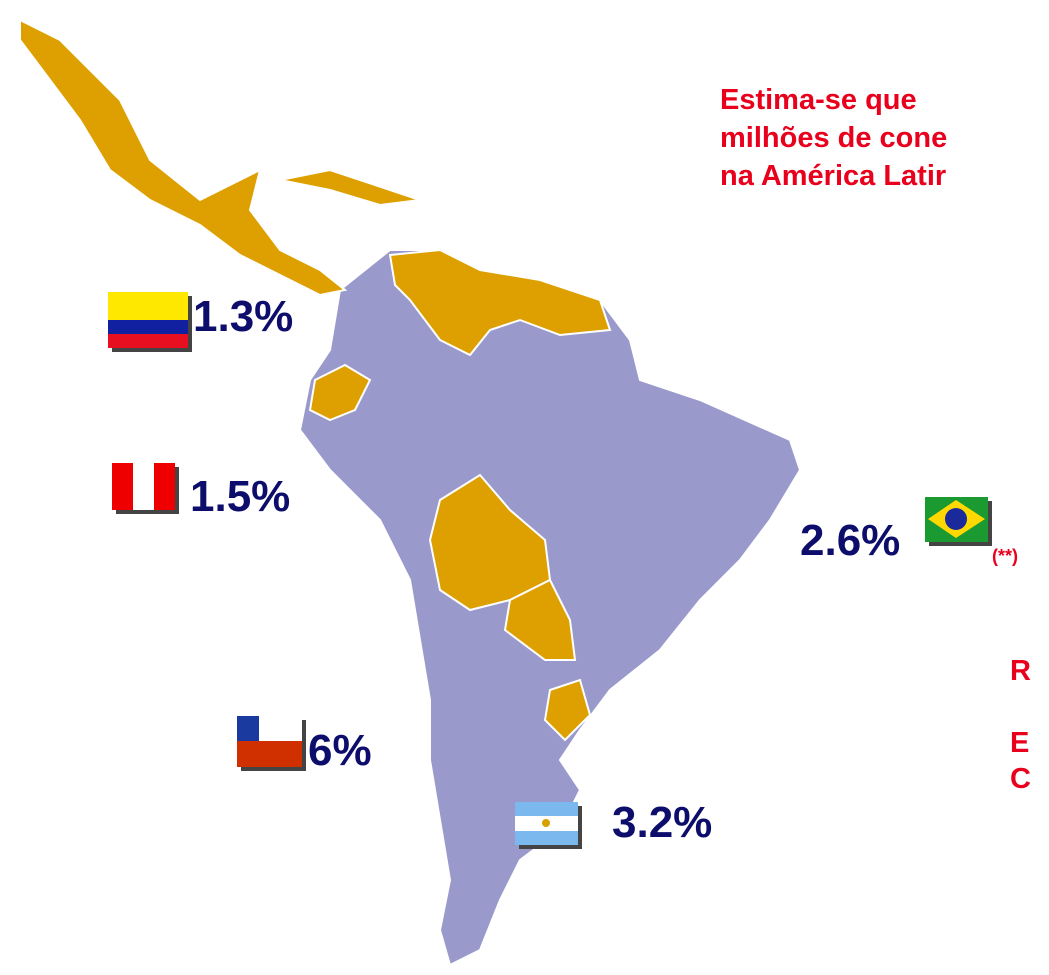 This screenshot has height=975, width=1049. What do you see at coordinates (958, 521) in the screenshot?
I see `flag-brazil` at bounding box center [958, 521].